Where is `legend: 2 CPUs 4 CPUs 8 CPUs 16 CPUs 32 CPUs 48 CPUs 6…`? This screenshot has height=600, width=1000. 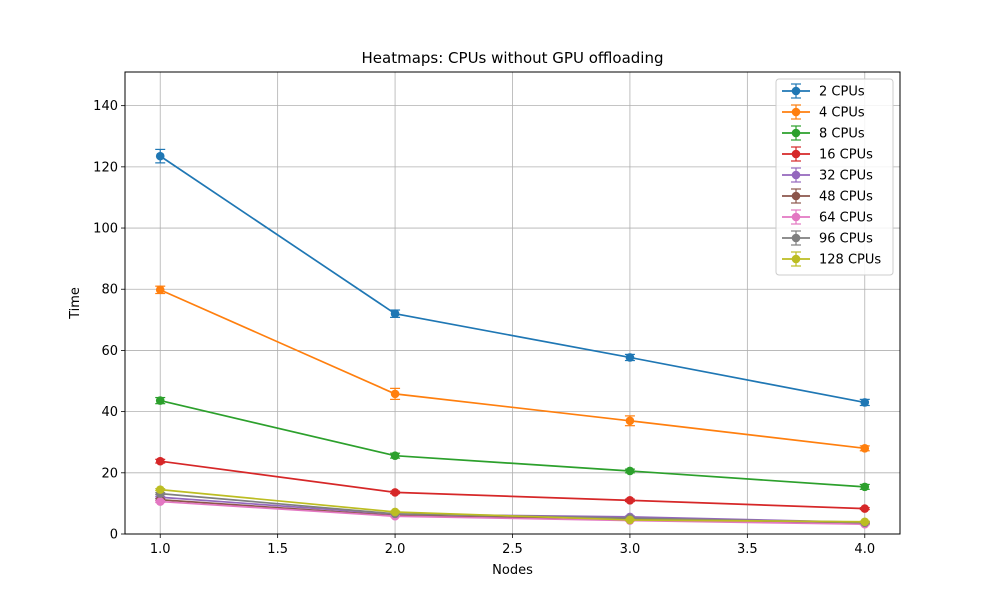 legend: 2 CPUs 4 CPUs 8 CPUs 16 CPUs 32 CPUs 48 CPUs 6… is located at coordinates (834, 177).